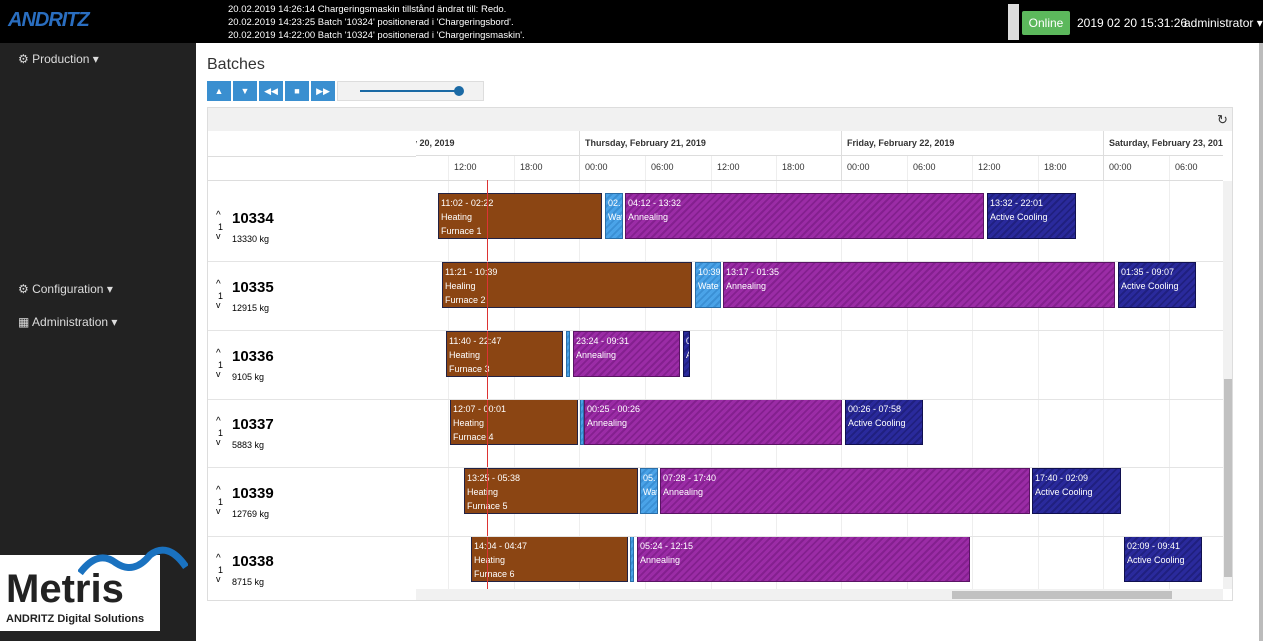 The height and width of the screenshot is (641, 1263). What do you see at coordinates (549, 559) in the screenshot?
I see `segment-heat: 14:04 - 04:47 Heating Furnace 6` at bounding box center [549, 559].